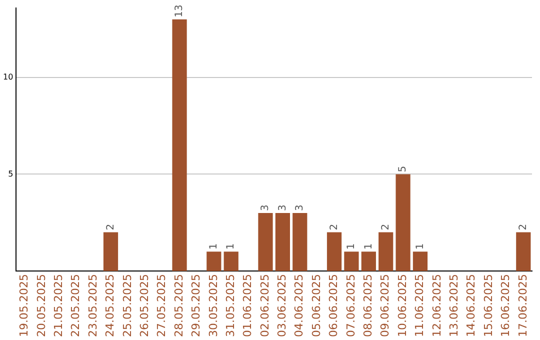 Image resolution: width=540 pixels, height=340 pixels. I want to click on data-label: 13, so click(180, 11).